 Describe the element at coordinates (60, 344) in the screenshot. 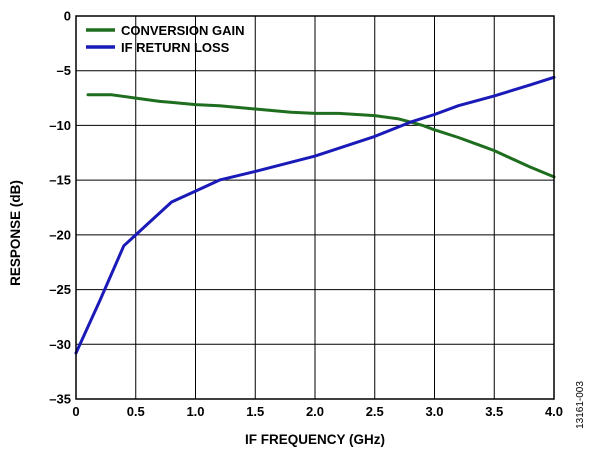

I see `y-tick-label: –30` at that location.